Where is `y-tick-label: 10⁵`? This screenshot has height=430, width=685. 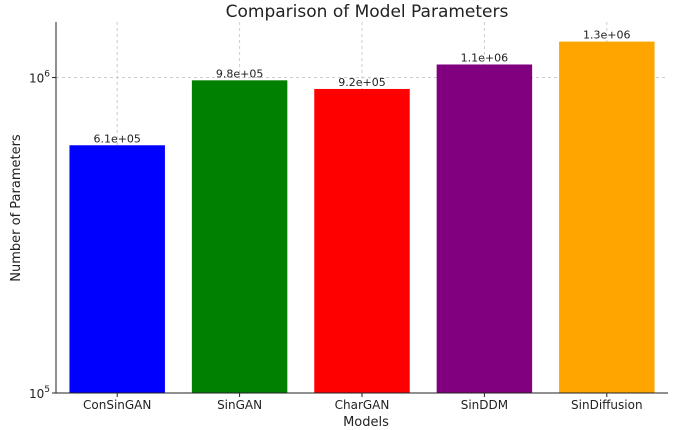 y-tick-label: 10⁵ is located at coordinates (39, 393).